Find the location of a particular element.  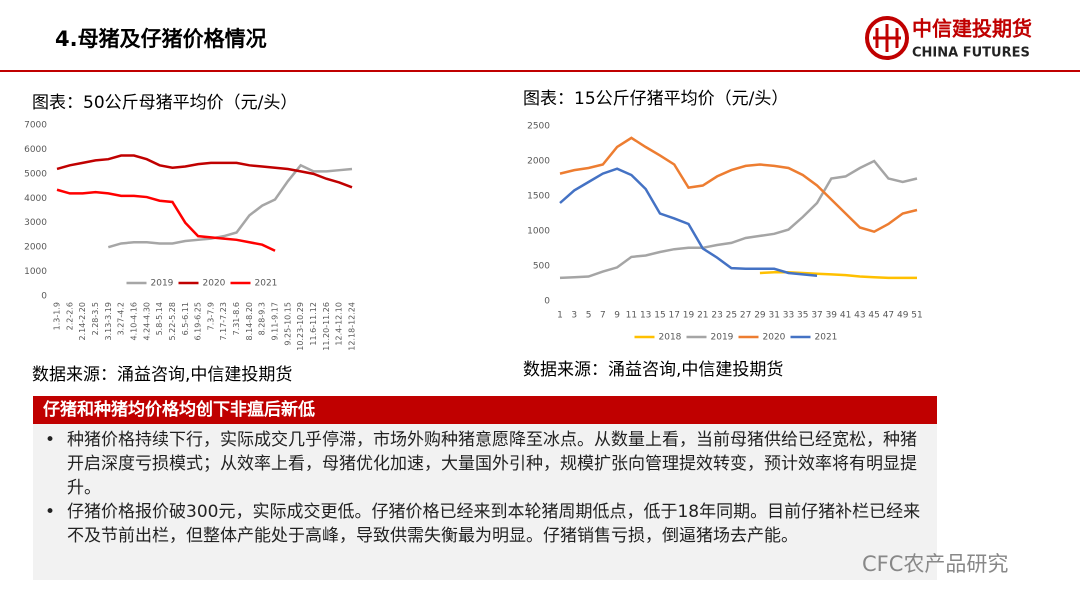

logo-en: CHINA FUTURES is located at coordinates (971, 53).